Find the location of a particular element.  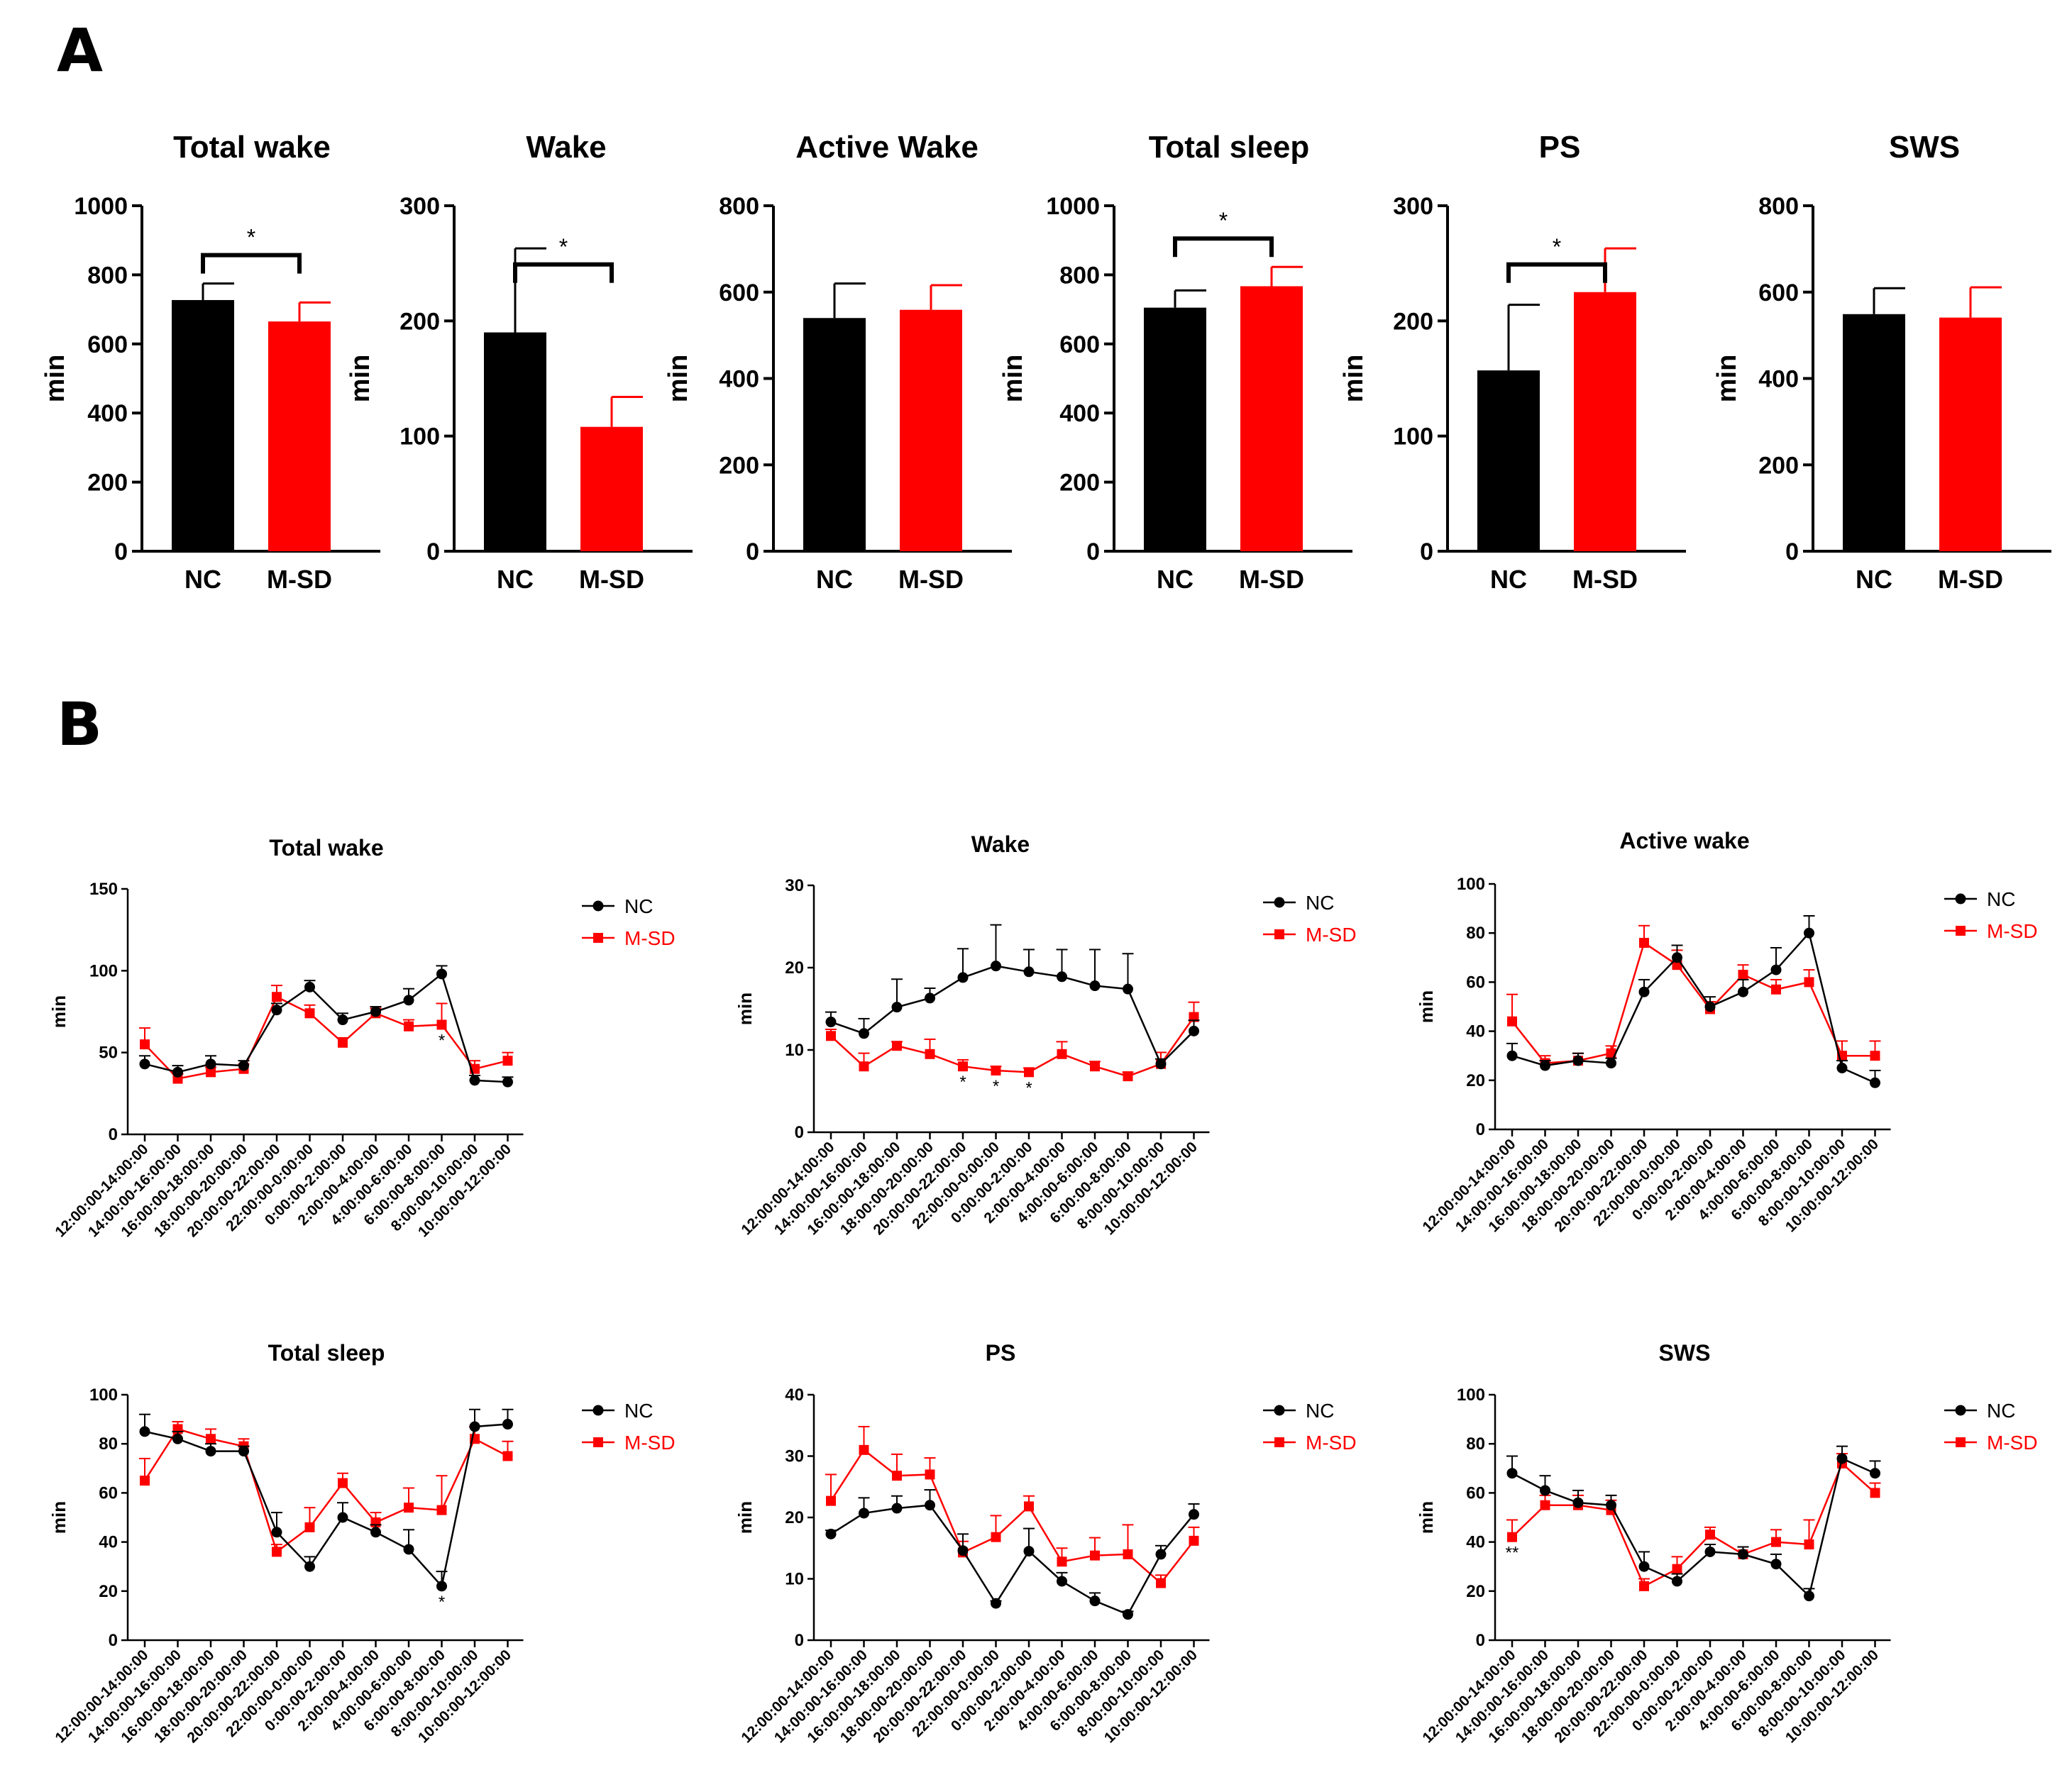

y-tick-label: 10 is located at coordinates (794, 1050).